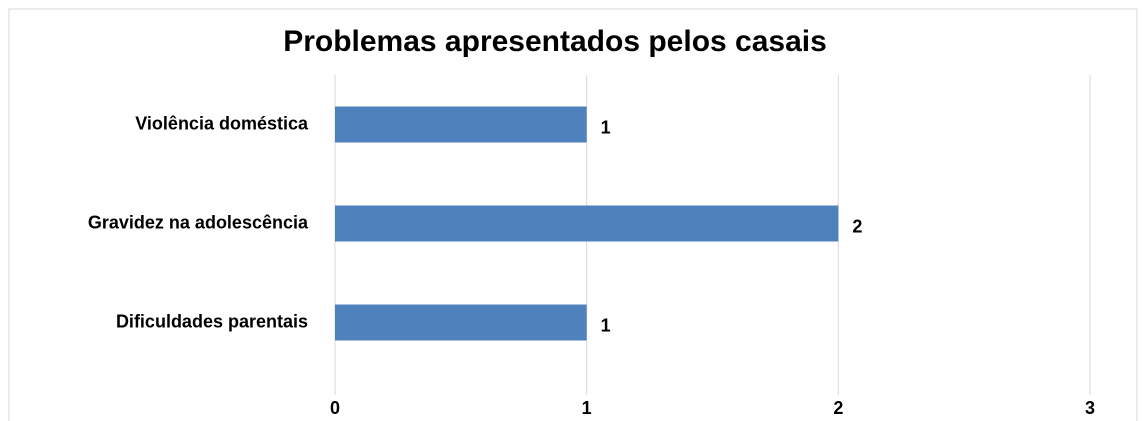 This screenshot has height=421, width=1147. Describe the element at coordinates (838, 408) in the screenshot. I see `x-tick-label: 2` at that location.